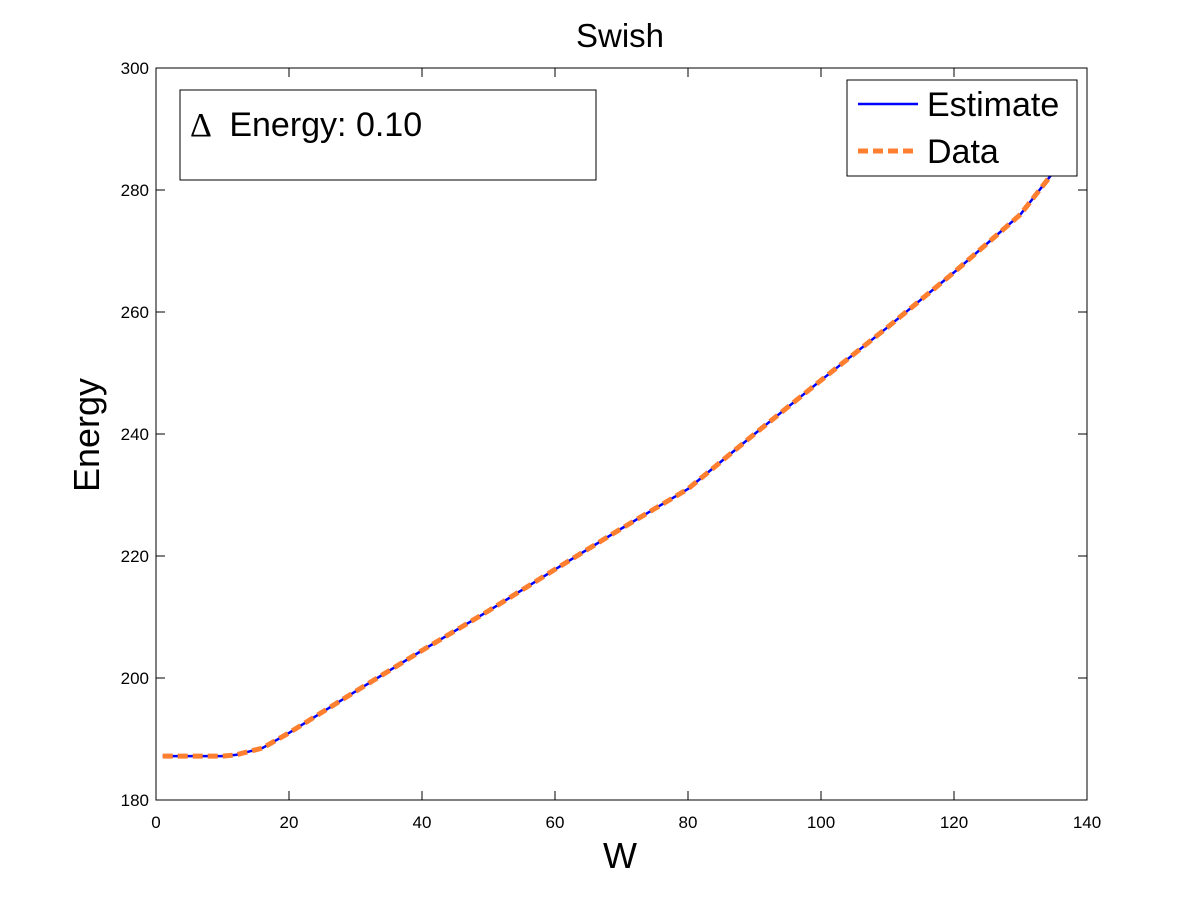 This screenshot has height=900, width=1200. What do you see at coordinates (135, 68) in the screenshot?
I see `y-tick-label: 300` at bounding box center [135, 68].